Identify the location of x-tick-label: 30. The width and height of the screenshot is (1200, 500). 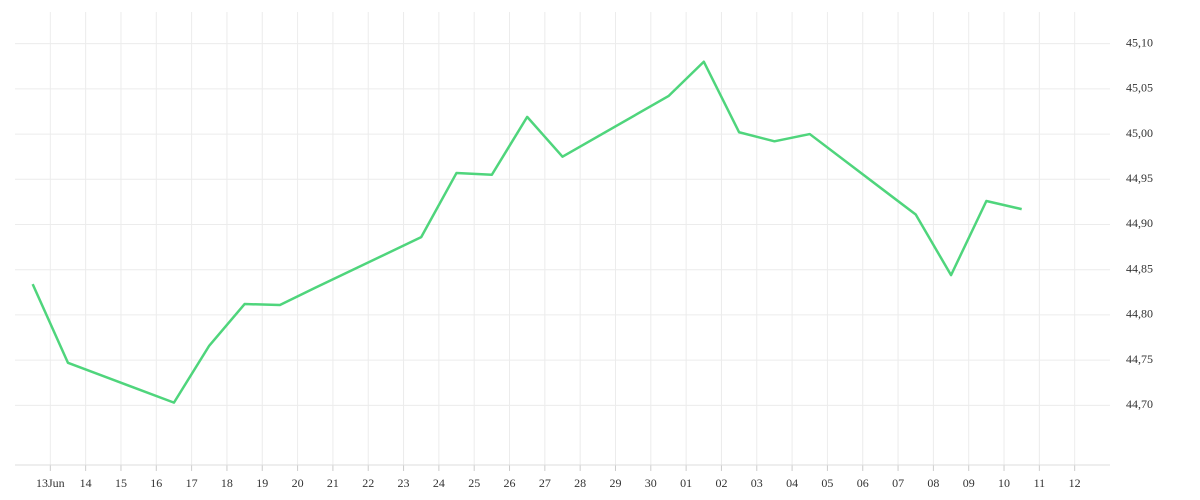
(651, 483).